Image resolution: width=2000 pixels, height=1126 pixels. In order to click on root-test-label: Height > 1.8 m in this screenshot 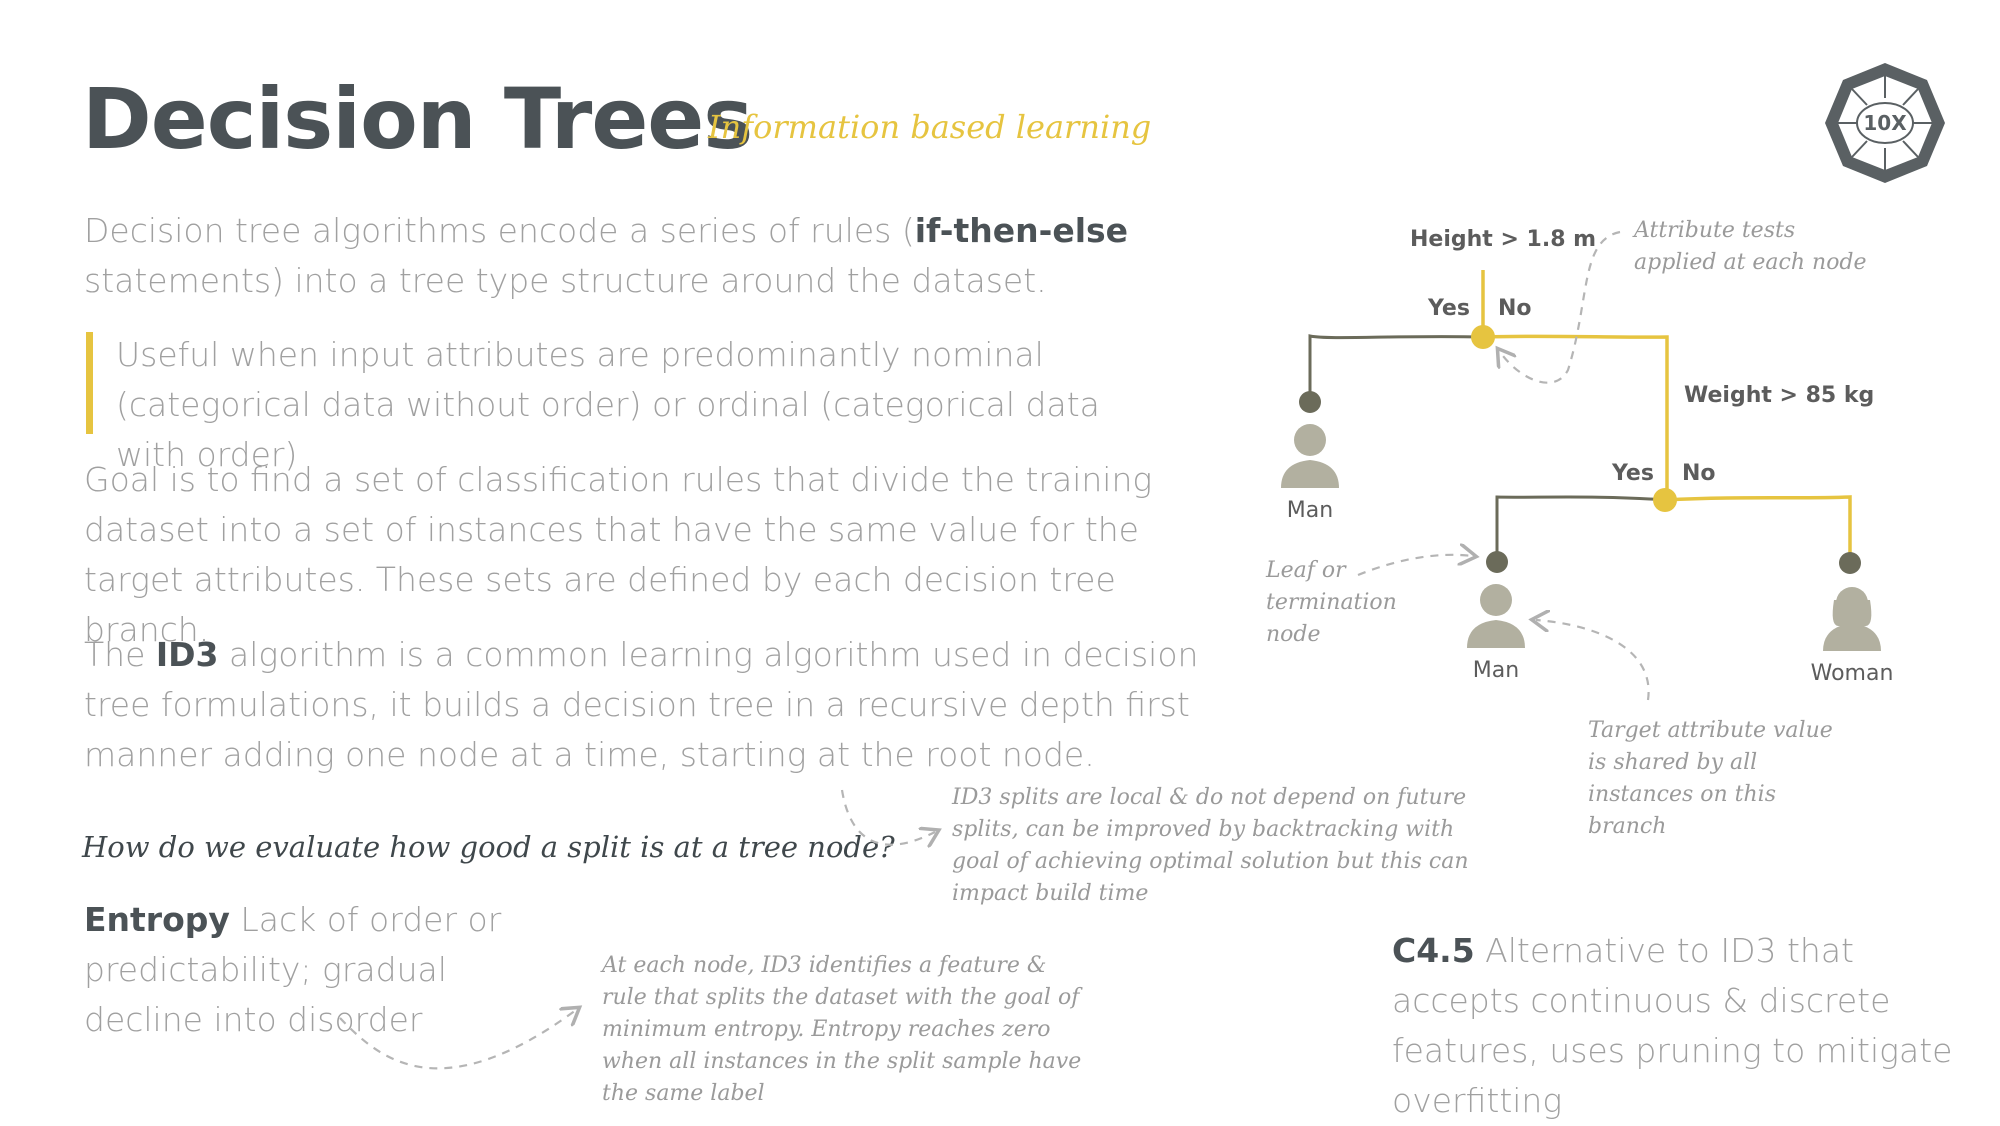, I will do `click(1503, 239)`.